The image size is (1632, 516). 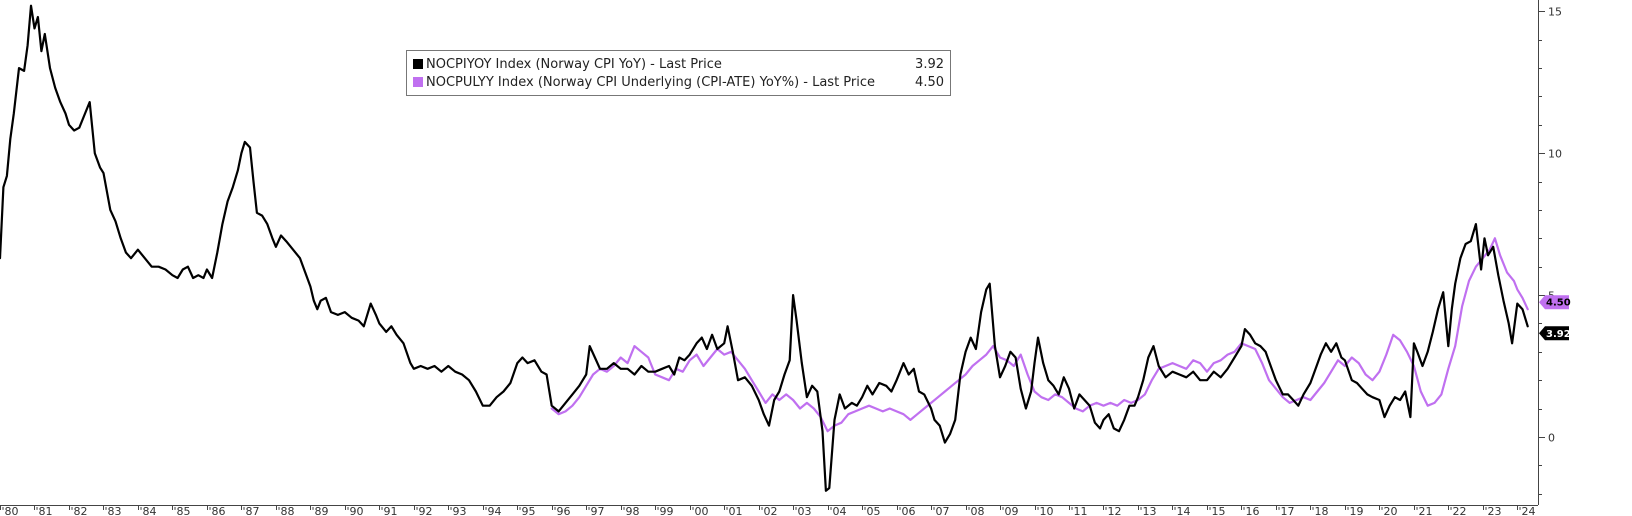 What do you see at coordinates (1389, 510) in the screenshot?
I see `x-tick-label: '20` at bounding box center [1389, 510].